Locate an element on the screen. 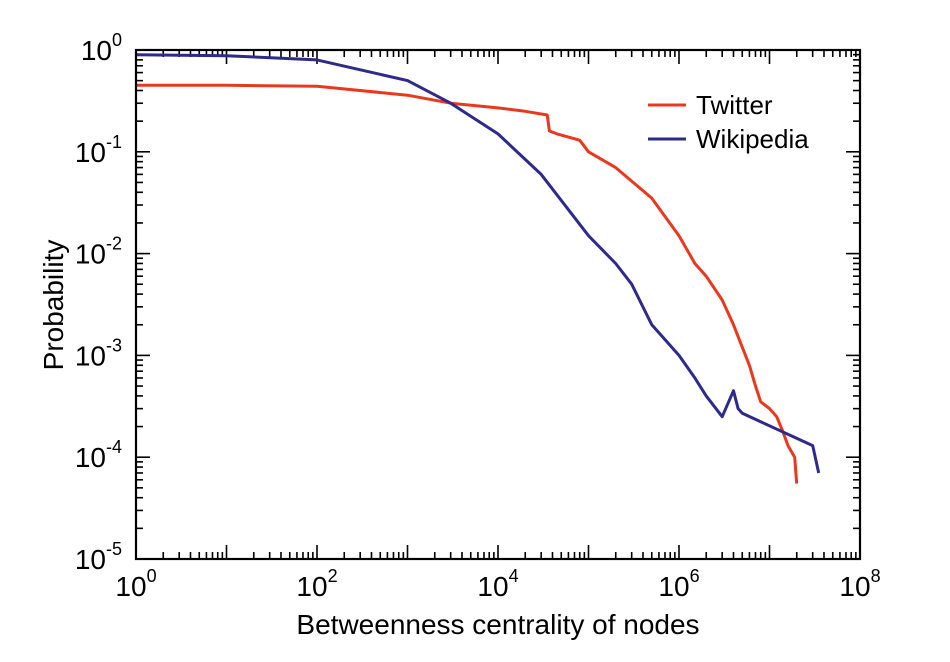 The image size is (950, 662). y-axis-title: Probability is located at coordinates (53, 305).